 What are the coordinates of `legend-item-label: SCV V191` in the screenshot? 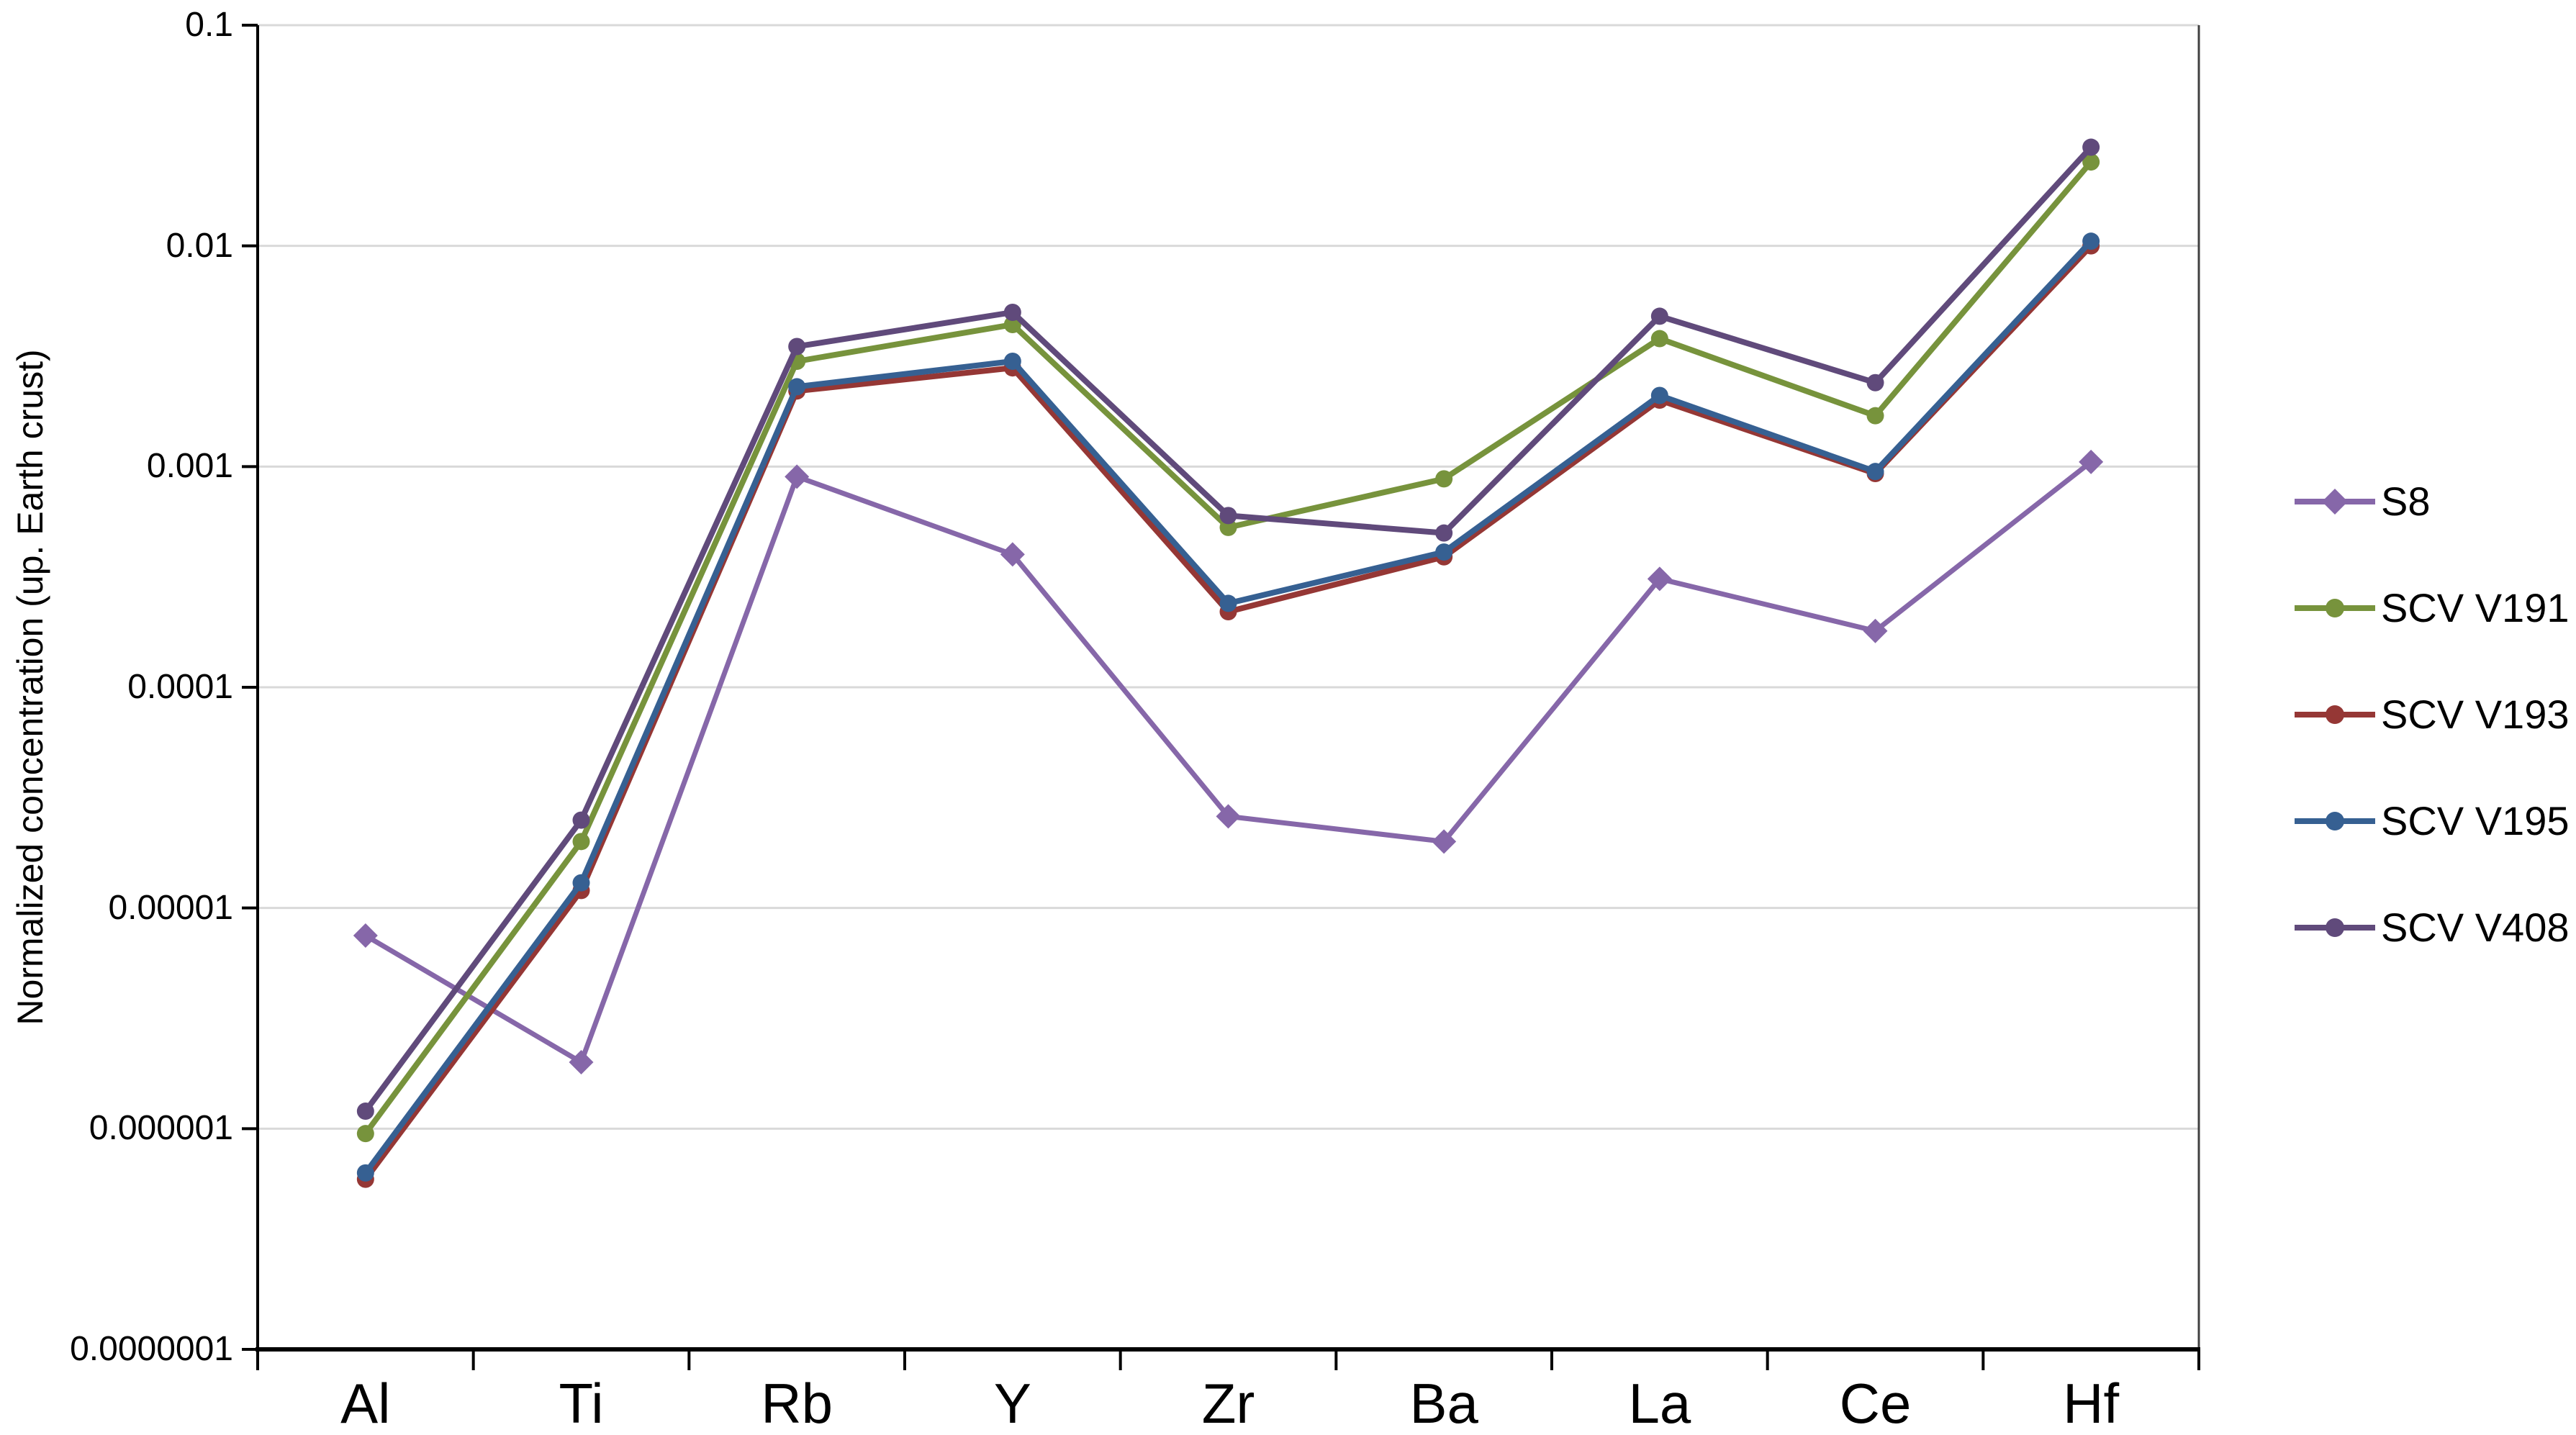 It's located at (2475, 607).